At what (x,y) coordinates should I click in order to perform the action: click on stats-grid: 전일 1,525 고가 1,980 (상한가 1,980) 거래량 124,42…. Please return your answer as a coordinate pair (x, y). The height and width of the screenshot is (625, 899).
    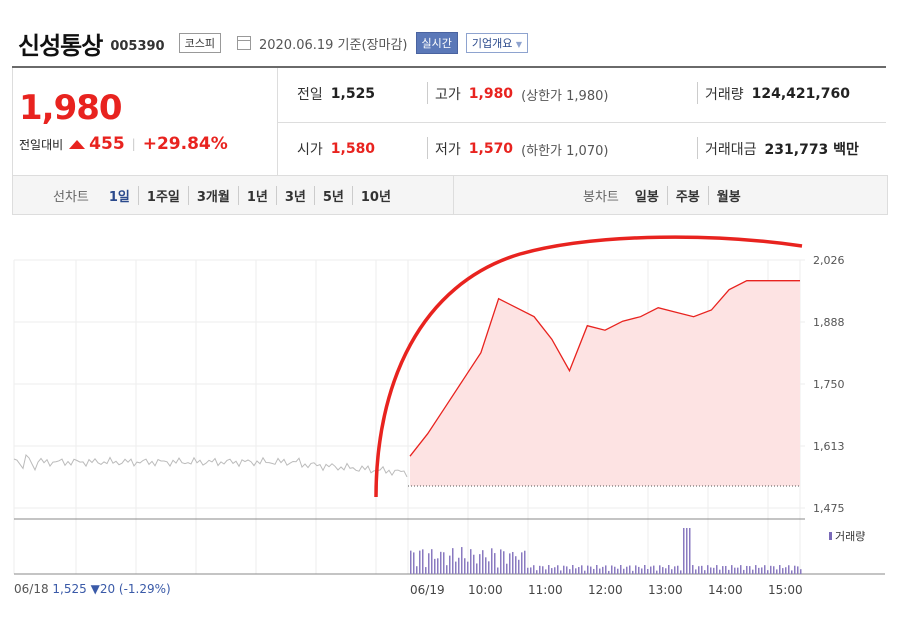
    Looking at the image, I should click on (581, 122).